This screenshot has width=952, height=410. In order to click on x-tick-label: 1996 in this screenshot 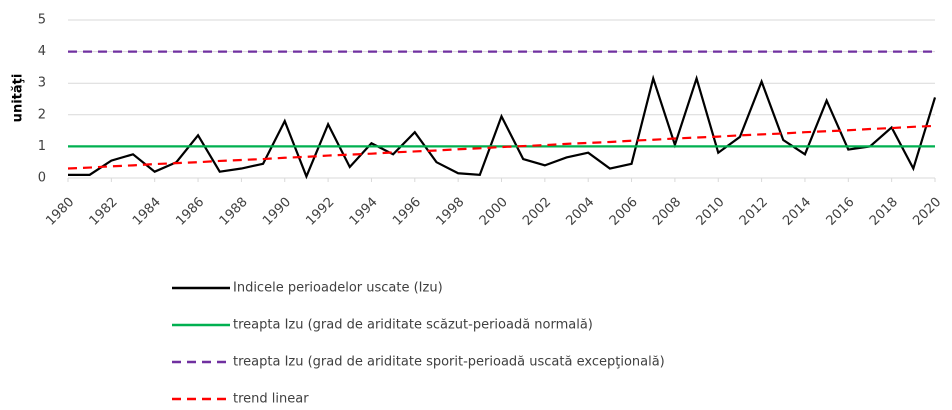, I will do `click(407, 212)`.